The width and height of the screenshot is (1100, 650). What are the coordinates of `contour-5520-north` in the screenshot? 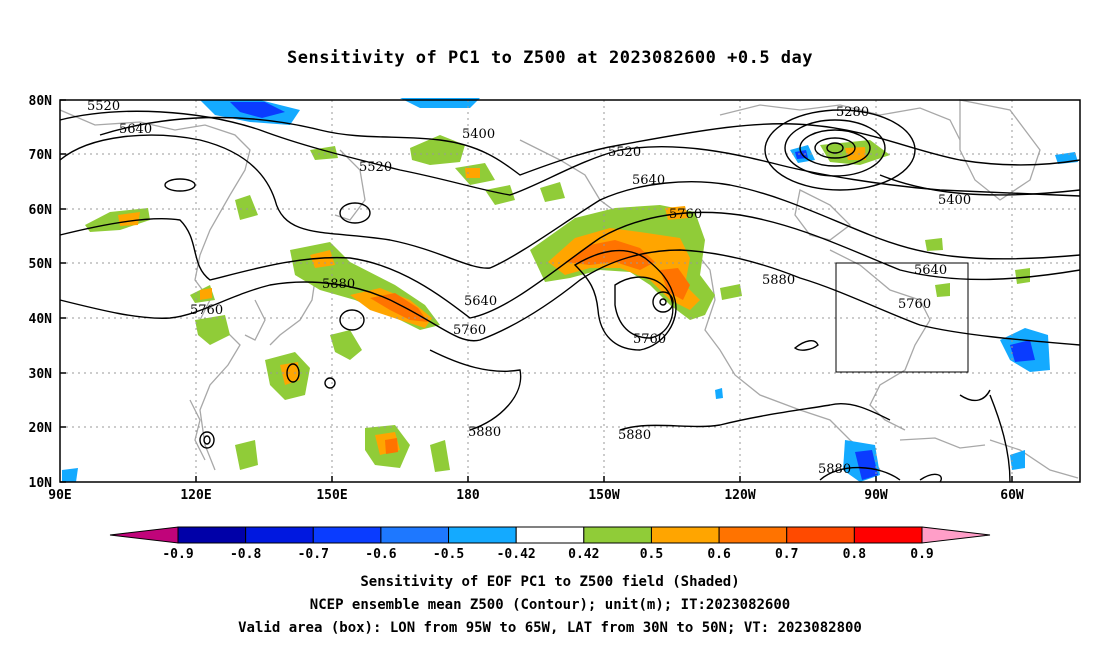 It's located at (570, 153).